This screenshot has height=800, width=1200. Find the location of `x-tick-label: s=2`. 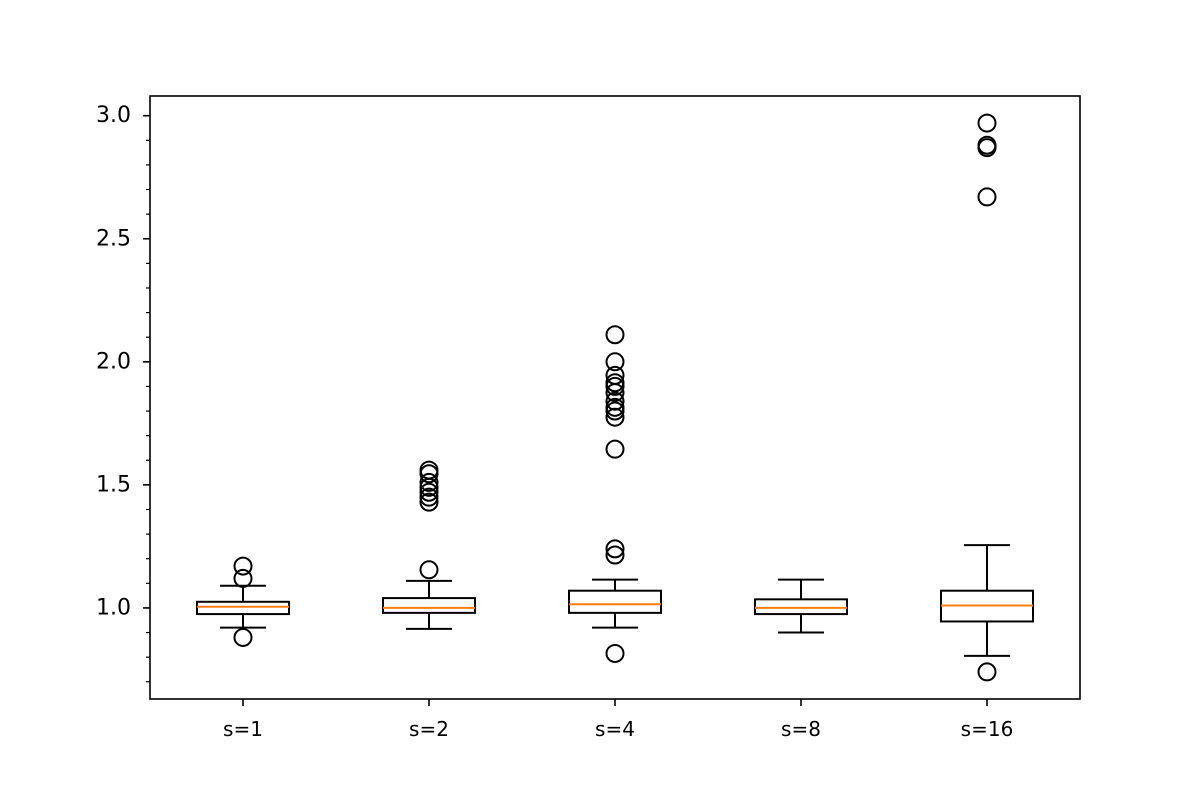

x-tick-label: s=2 is located at coordinates (429, 729).